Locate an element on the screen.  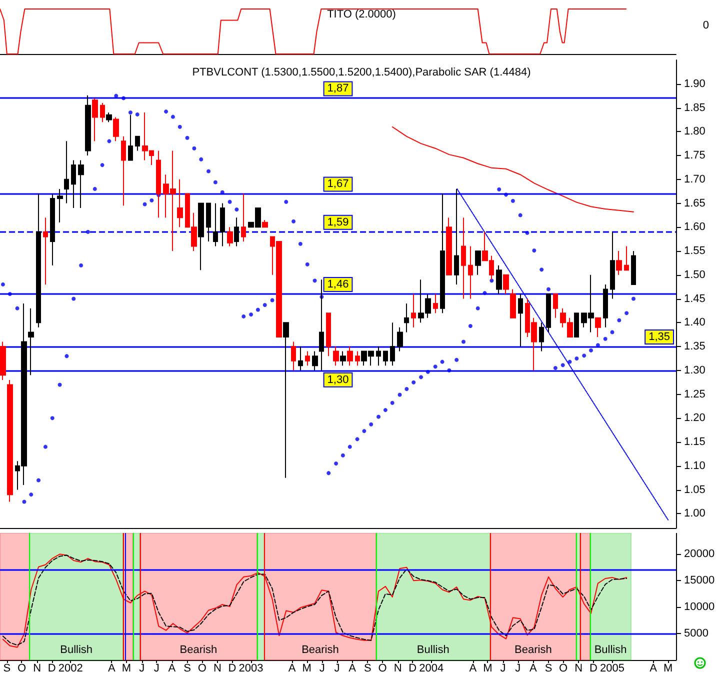
y-tick-label: 1.45 is located at coordinates (695, 298).